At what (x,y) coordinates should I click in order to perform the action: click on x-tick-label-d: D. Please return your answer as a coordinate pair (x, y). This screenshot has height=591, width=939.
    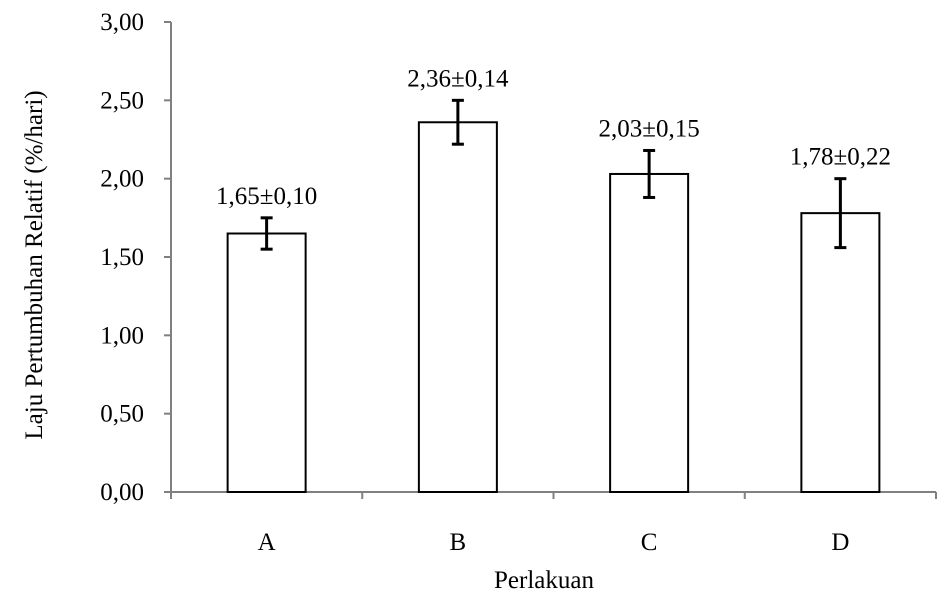
    Looking at the image, I should click on (840, 542).